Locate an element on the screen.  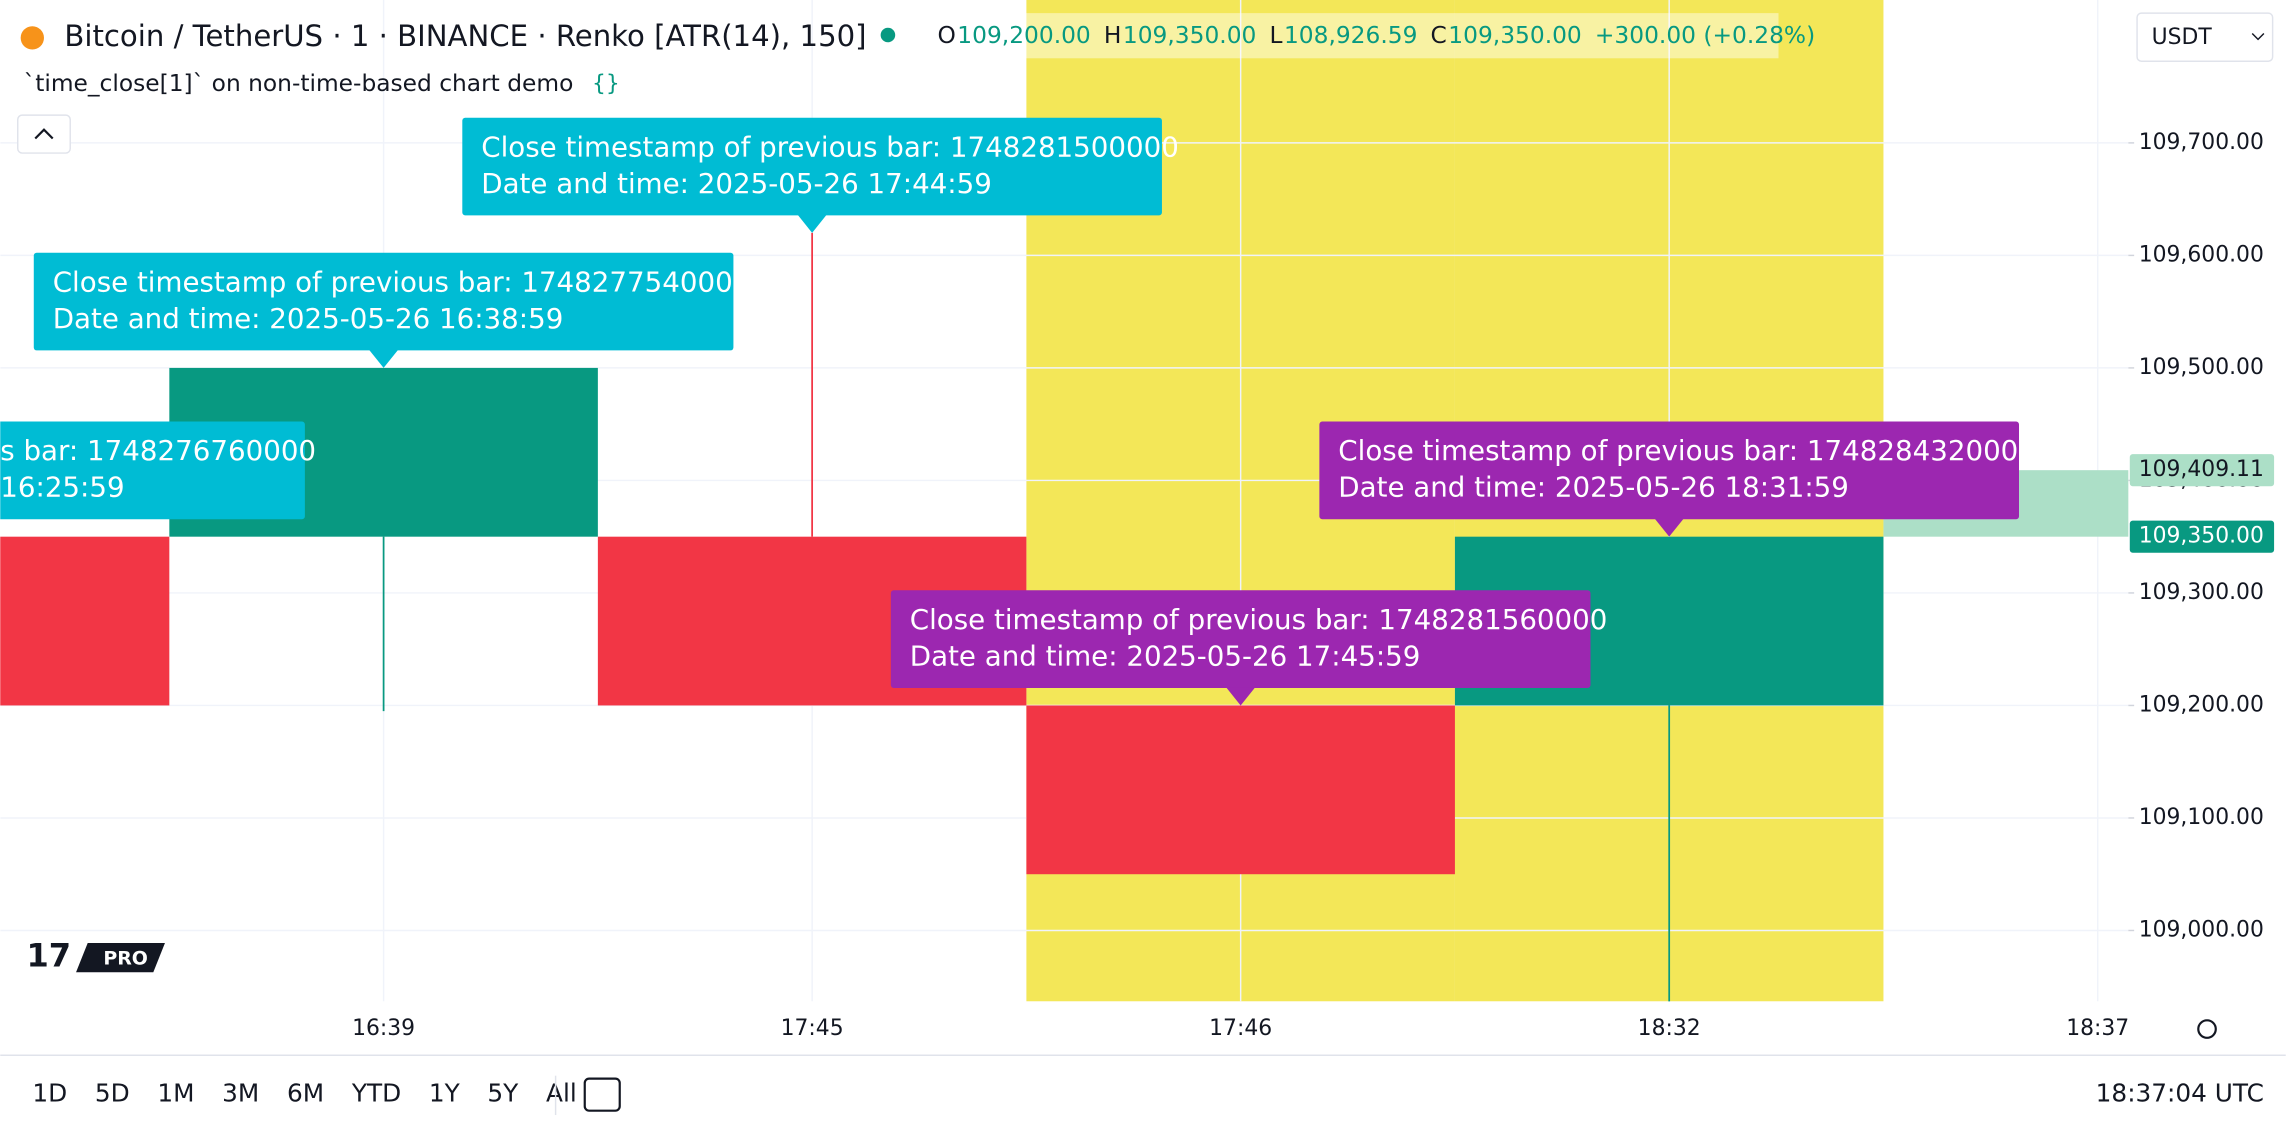
x-tick-label: 16:39 is located at coordinates (383, 1028).